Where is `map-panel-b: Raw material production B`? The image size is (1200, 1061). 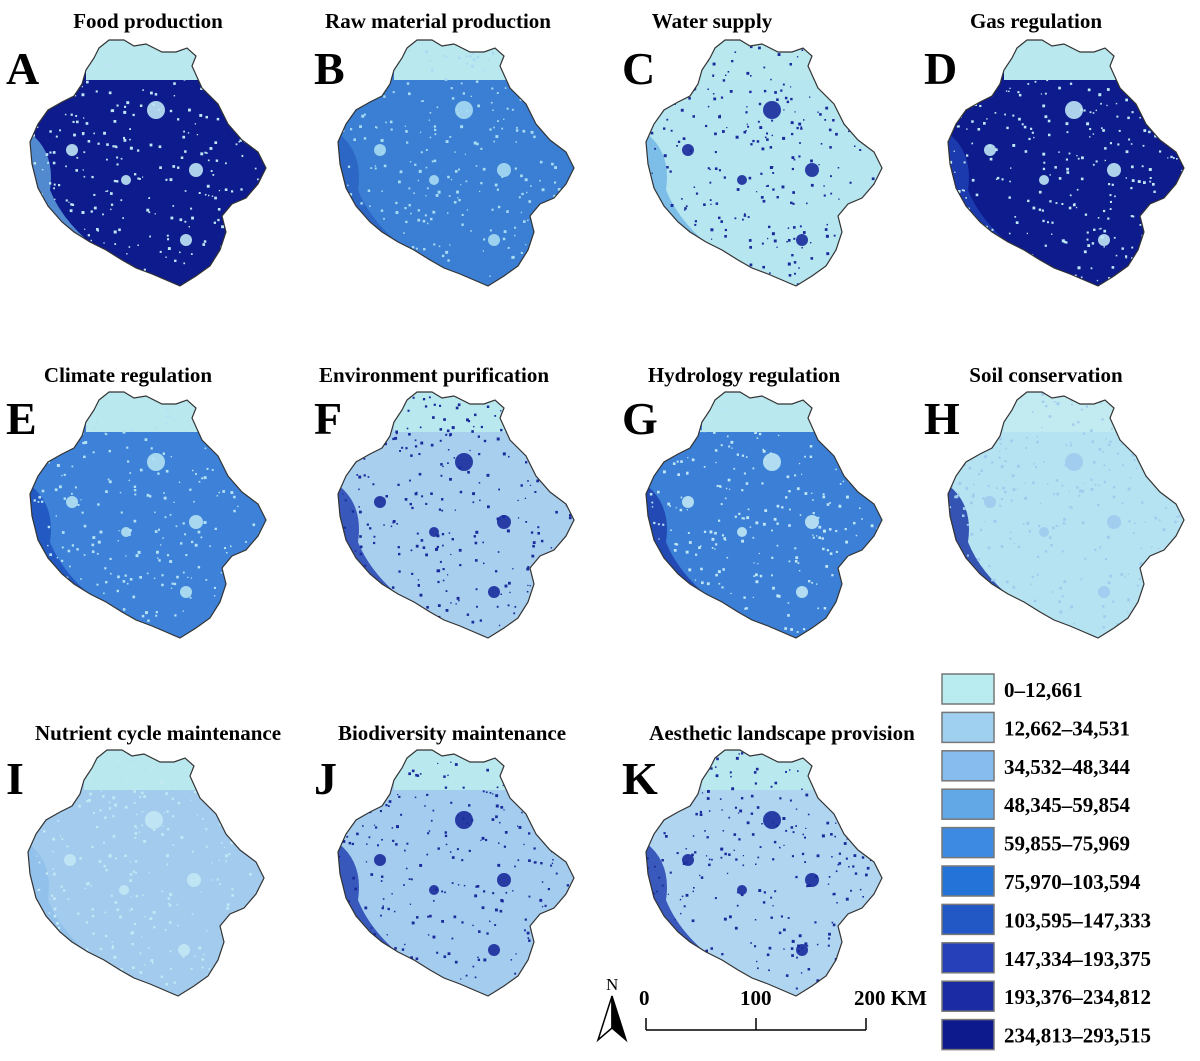 map-panel-b: Raw material production B is located at coordinates (444, 148).